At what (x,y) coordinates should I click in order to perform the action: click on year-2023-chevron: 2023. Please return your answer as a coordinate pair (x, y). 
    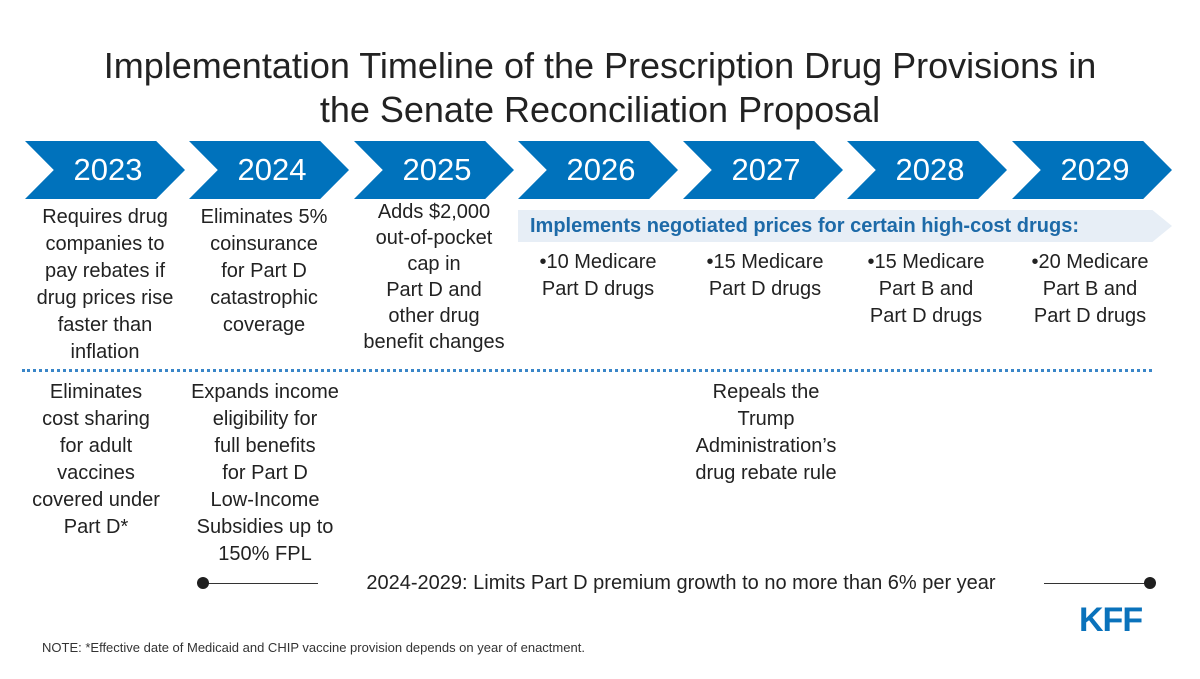
    Looking at the image, I should click on (105, 170).